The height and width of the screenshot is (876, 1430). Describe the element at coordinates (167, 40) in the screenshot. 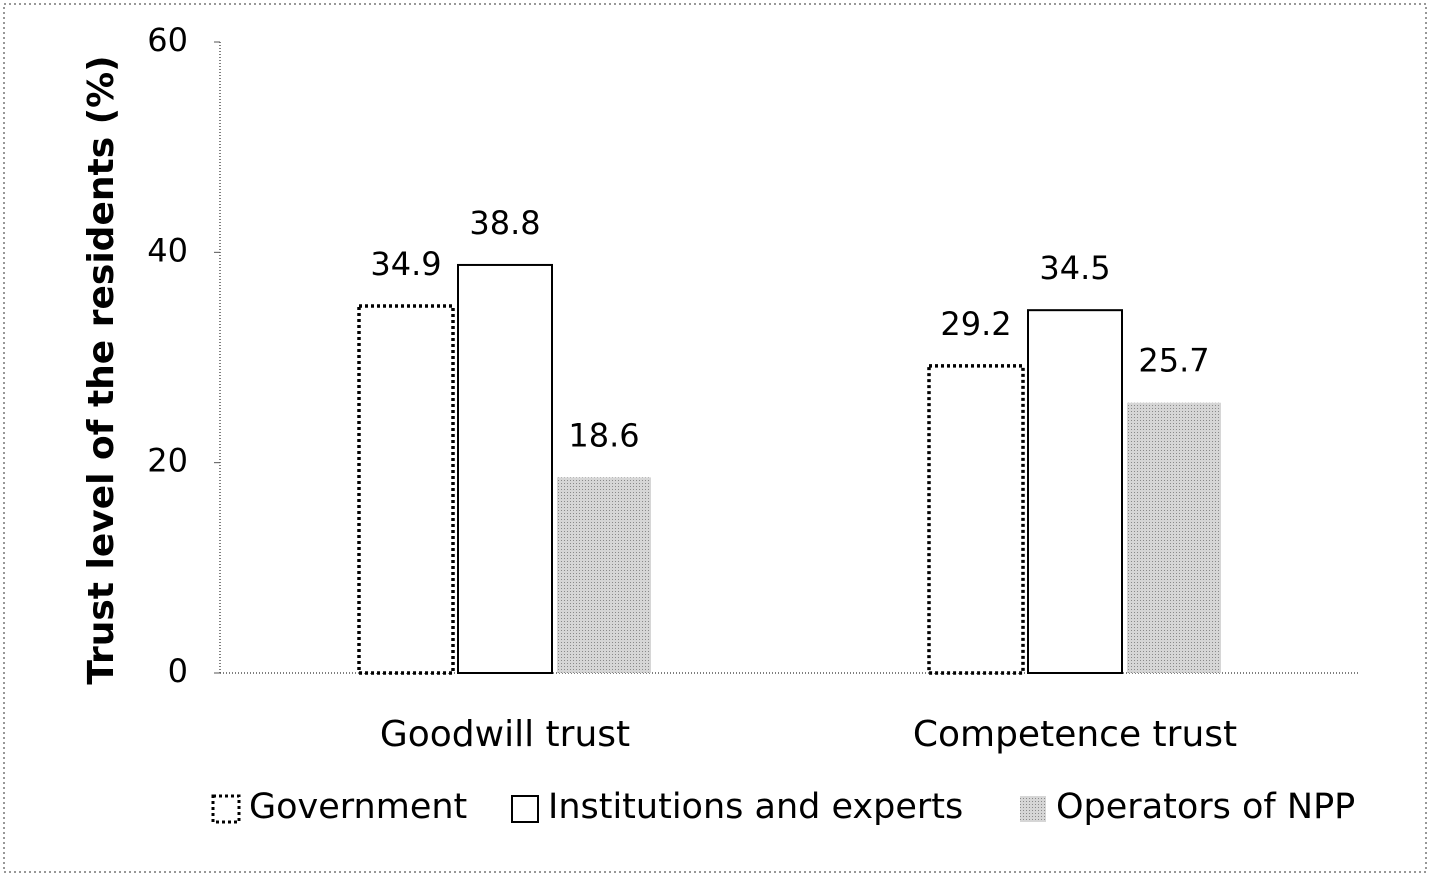

I see `y-tick-label: 60` at that location.